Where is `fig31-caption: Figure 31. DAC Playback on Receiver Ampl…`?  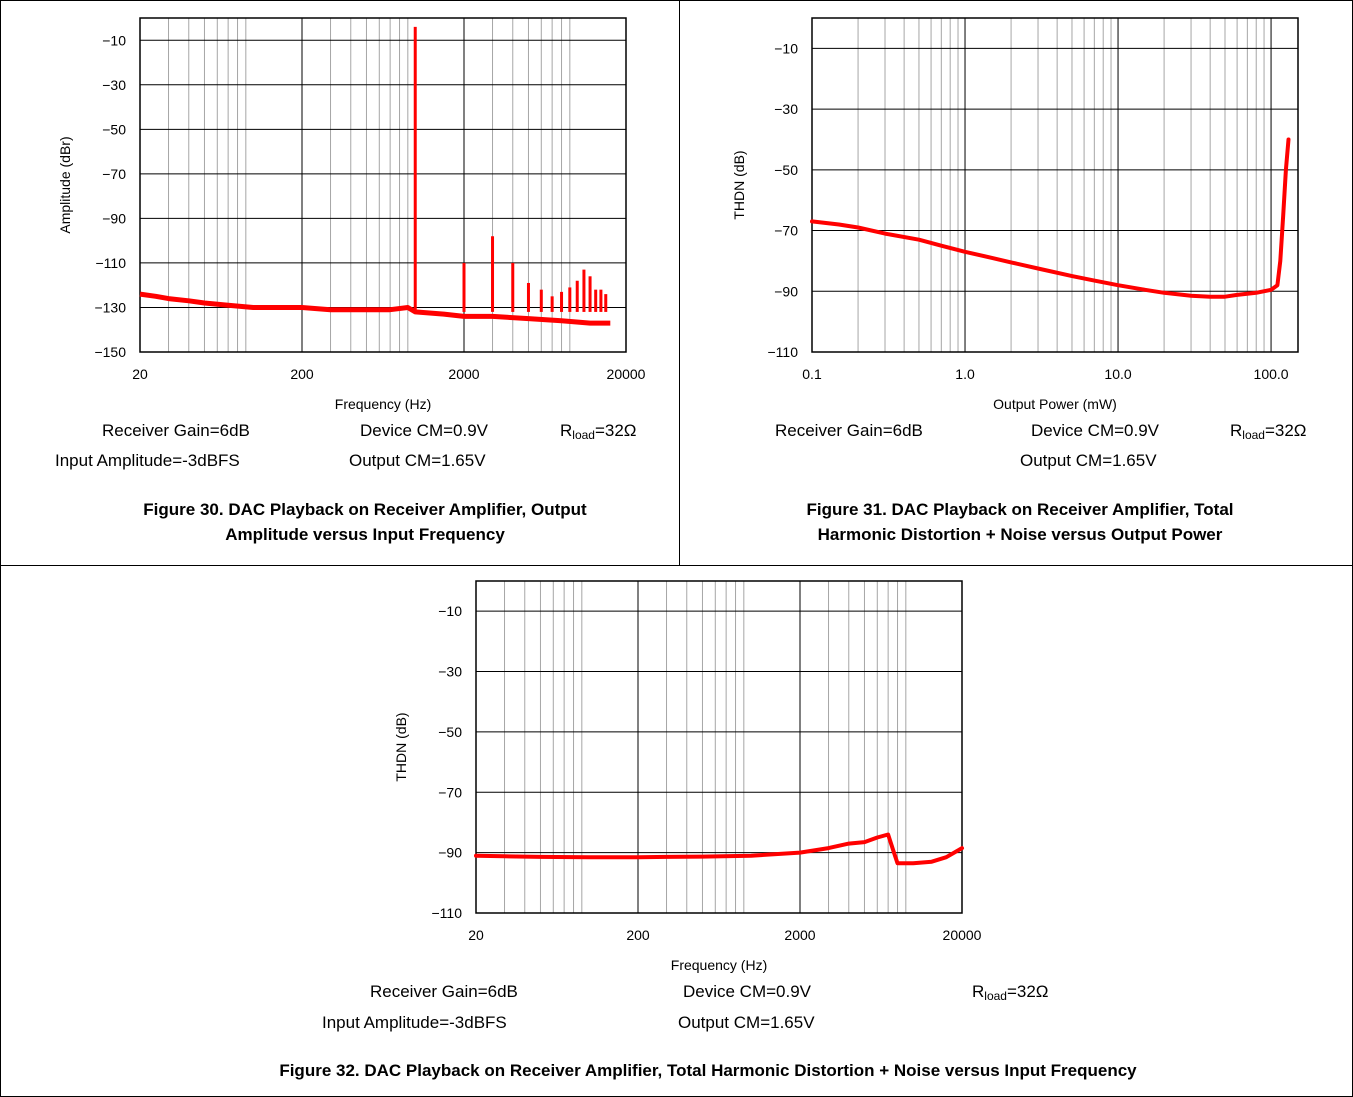
fig31-caption: Figure 31. DAC Playback on Receiver Ampl… is located at coordinates (1020, 522).